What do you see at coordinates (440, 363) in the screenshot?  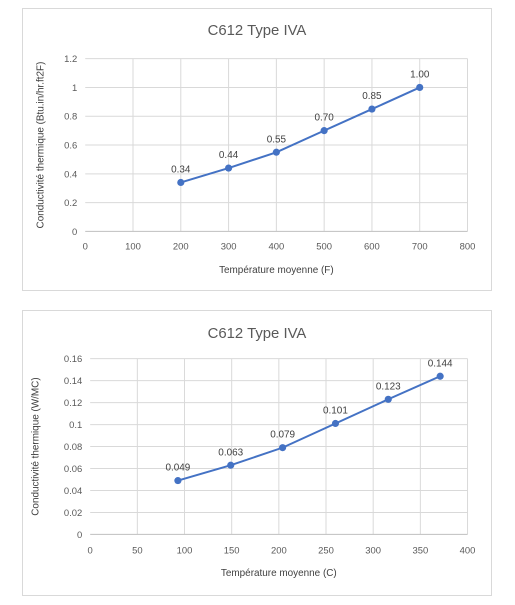 I see `data-label: 0.144` at bounding box center [440, 363].